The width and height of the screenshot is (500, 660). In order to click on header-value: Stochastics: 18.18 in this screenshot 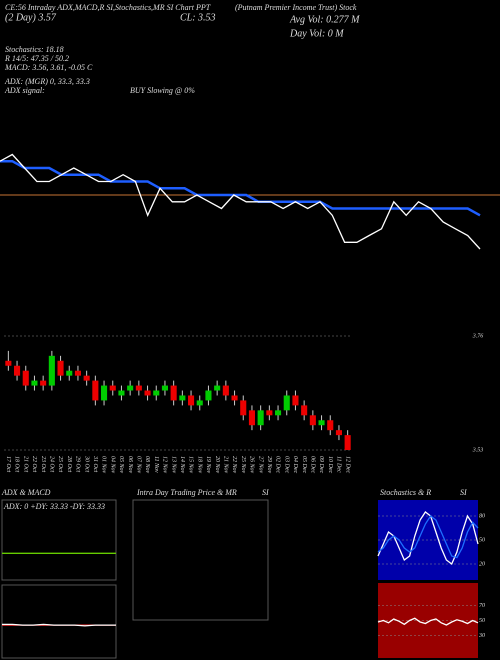, I will do `click(34, 49)`.